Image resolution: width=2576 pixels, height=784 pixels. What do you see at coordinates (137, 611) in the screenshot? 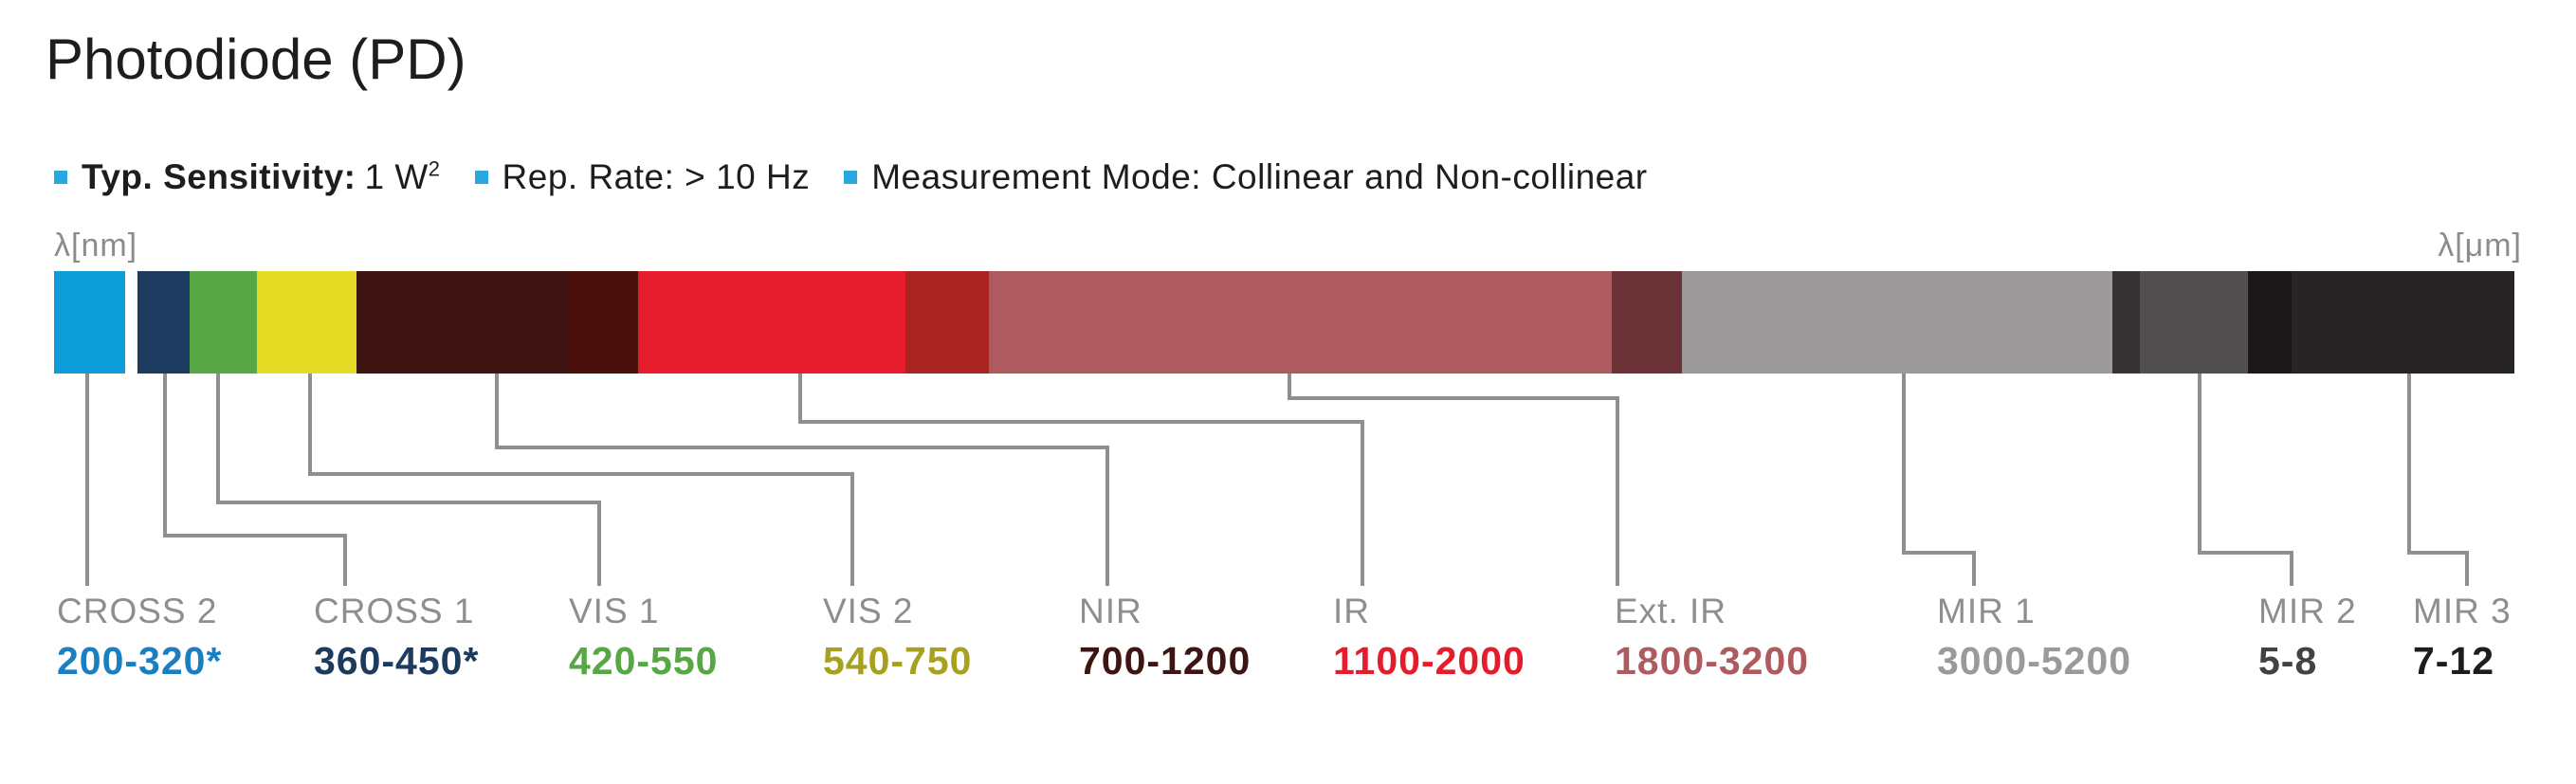
I see `band-name: CROSS 2` at bounding box center [137, 611].